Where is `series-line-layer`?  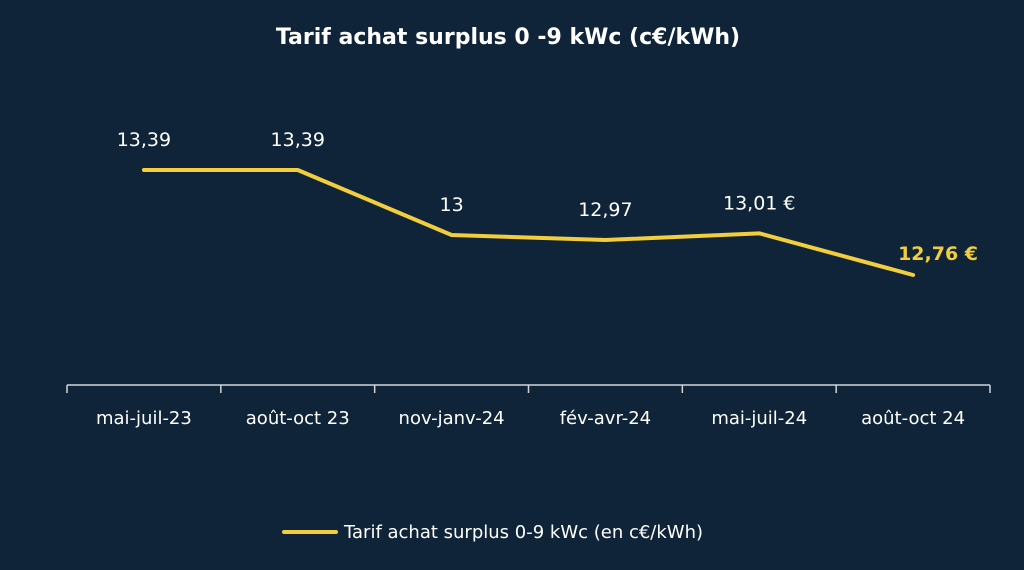
series-line-layer is located at coordinates (528, 222).